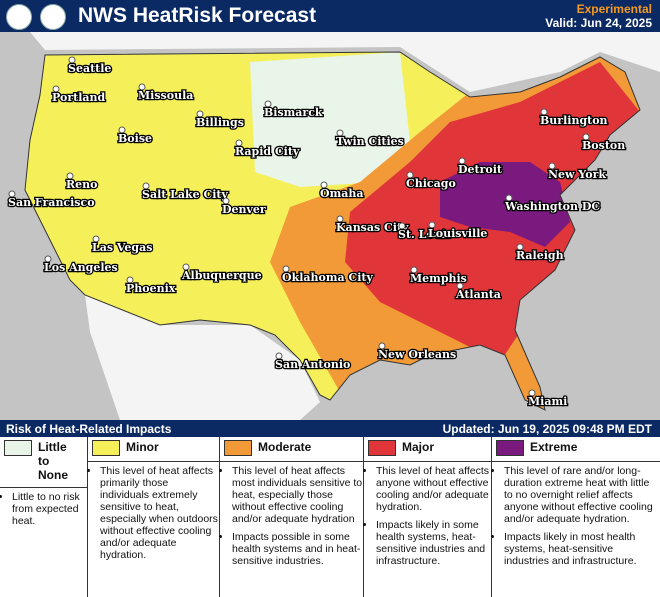  What do you see at coordinates (614, 9) in the screenshot?
I see `status: Experimental` at bounding box center [614, 9].